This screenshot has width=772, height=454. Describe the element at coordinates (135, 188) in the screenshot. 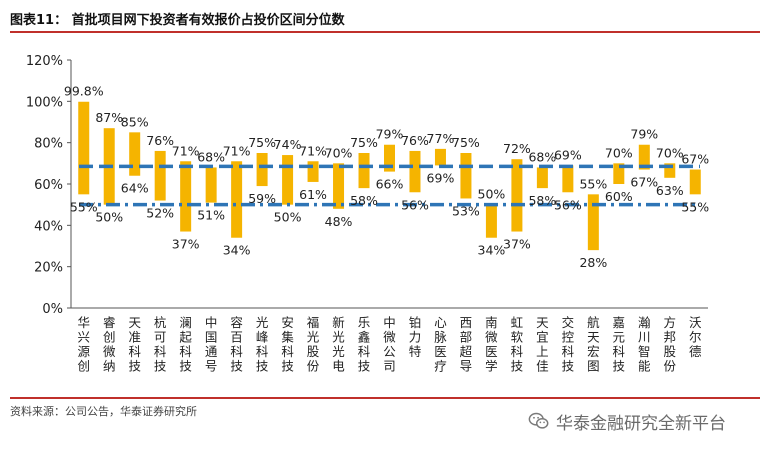

I see `low-data-label: 64%` at that location.